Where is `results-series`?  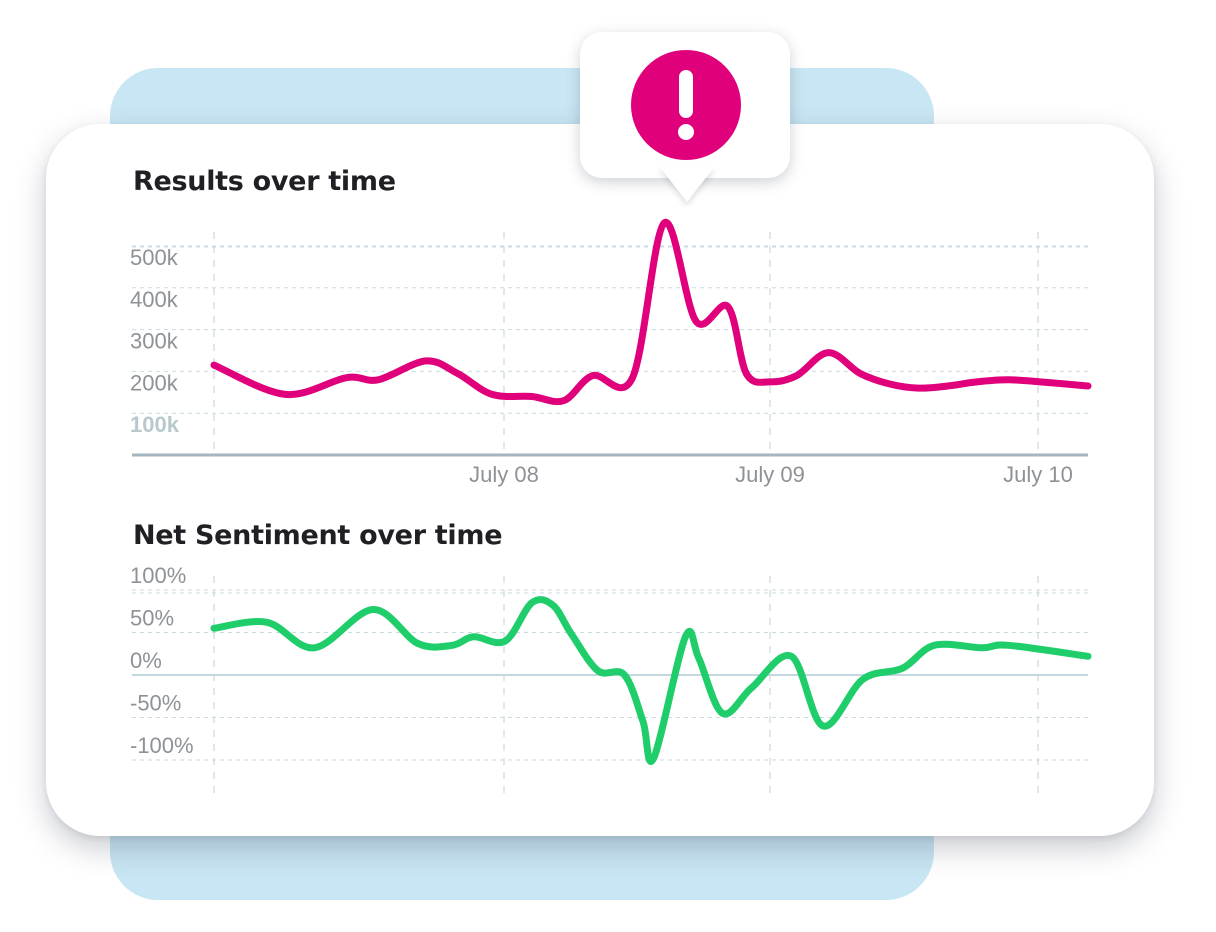
results-series is located at coordinates (651, 312).